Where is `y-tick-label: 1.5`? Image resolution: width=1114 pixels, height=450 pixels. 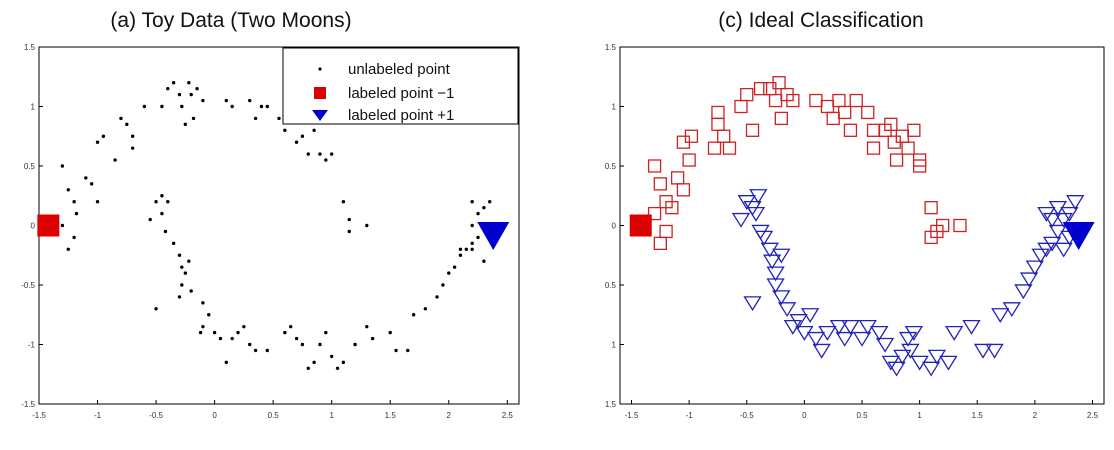
y-tick-label: 1.5 is located at coordinates (30, 47).